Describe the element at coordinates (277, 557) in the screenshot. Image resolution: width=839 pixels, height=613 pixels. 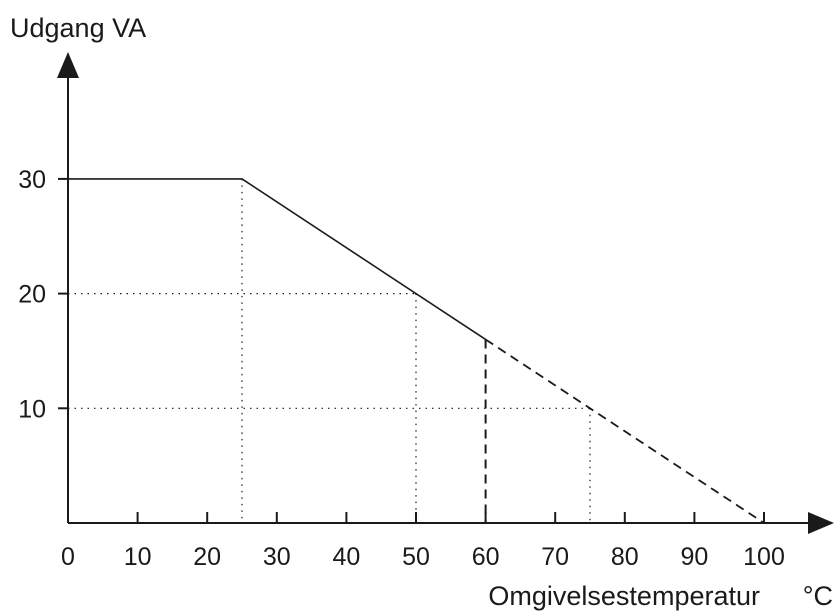
I see `x-tick-label-30: 30` at that location.